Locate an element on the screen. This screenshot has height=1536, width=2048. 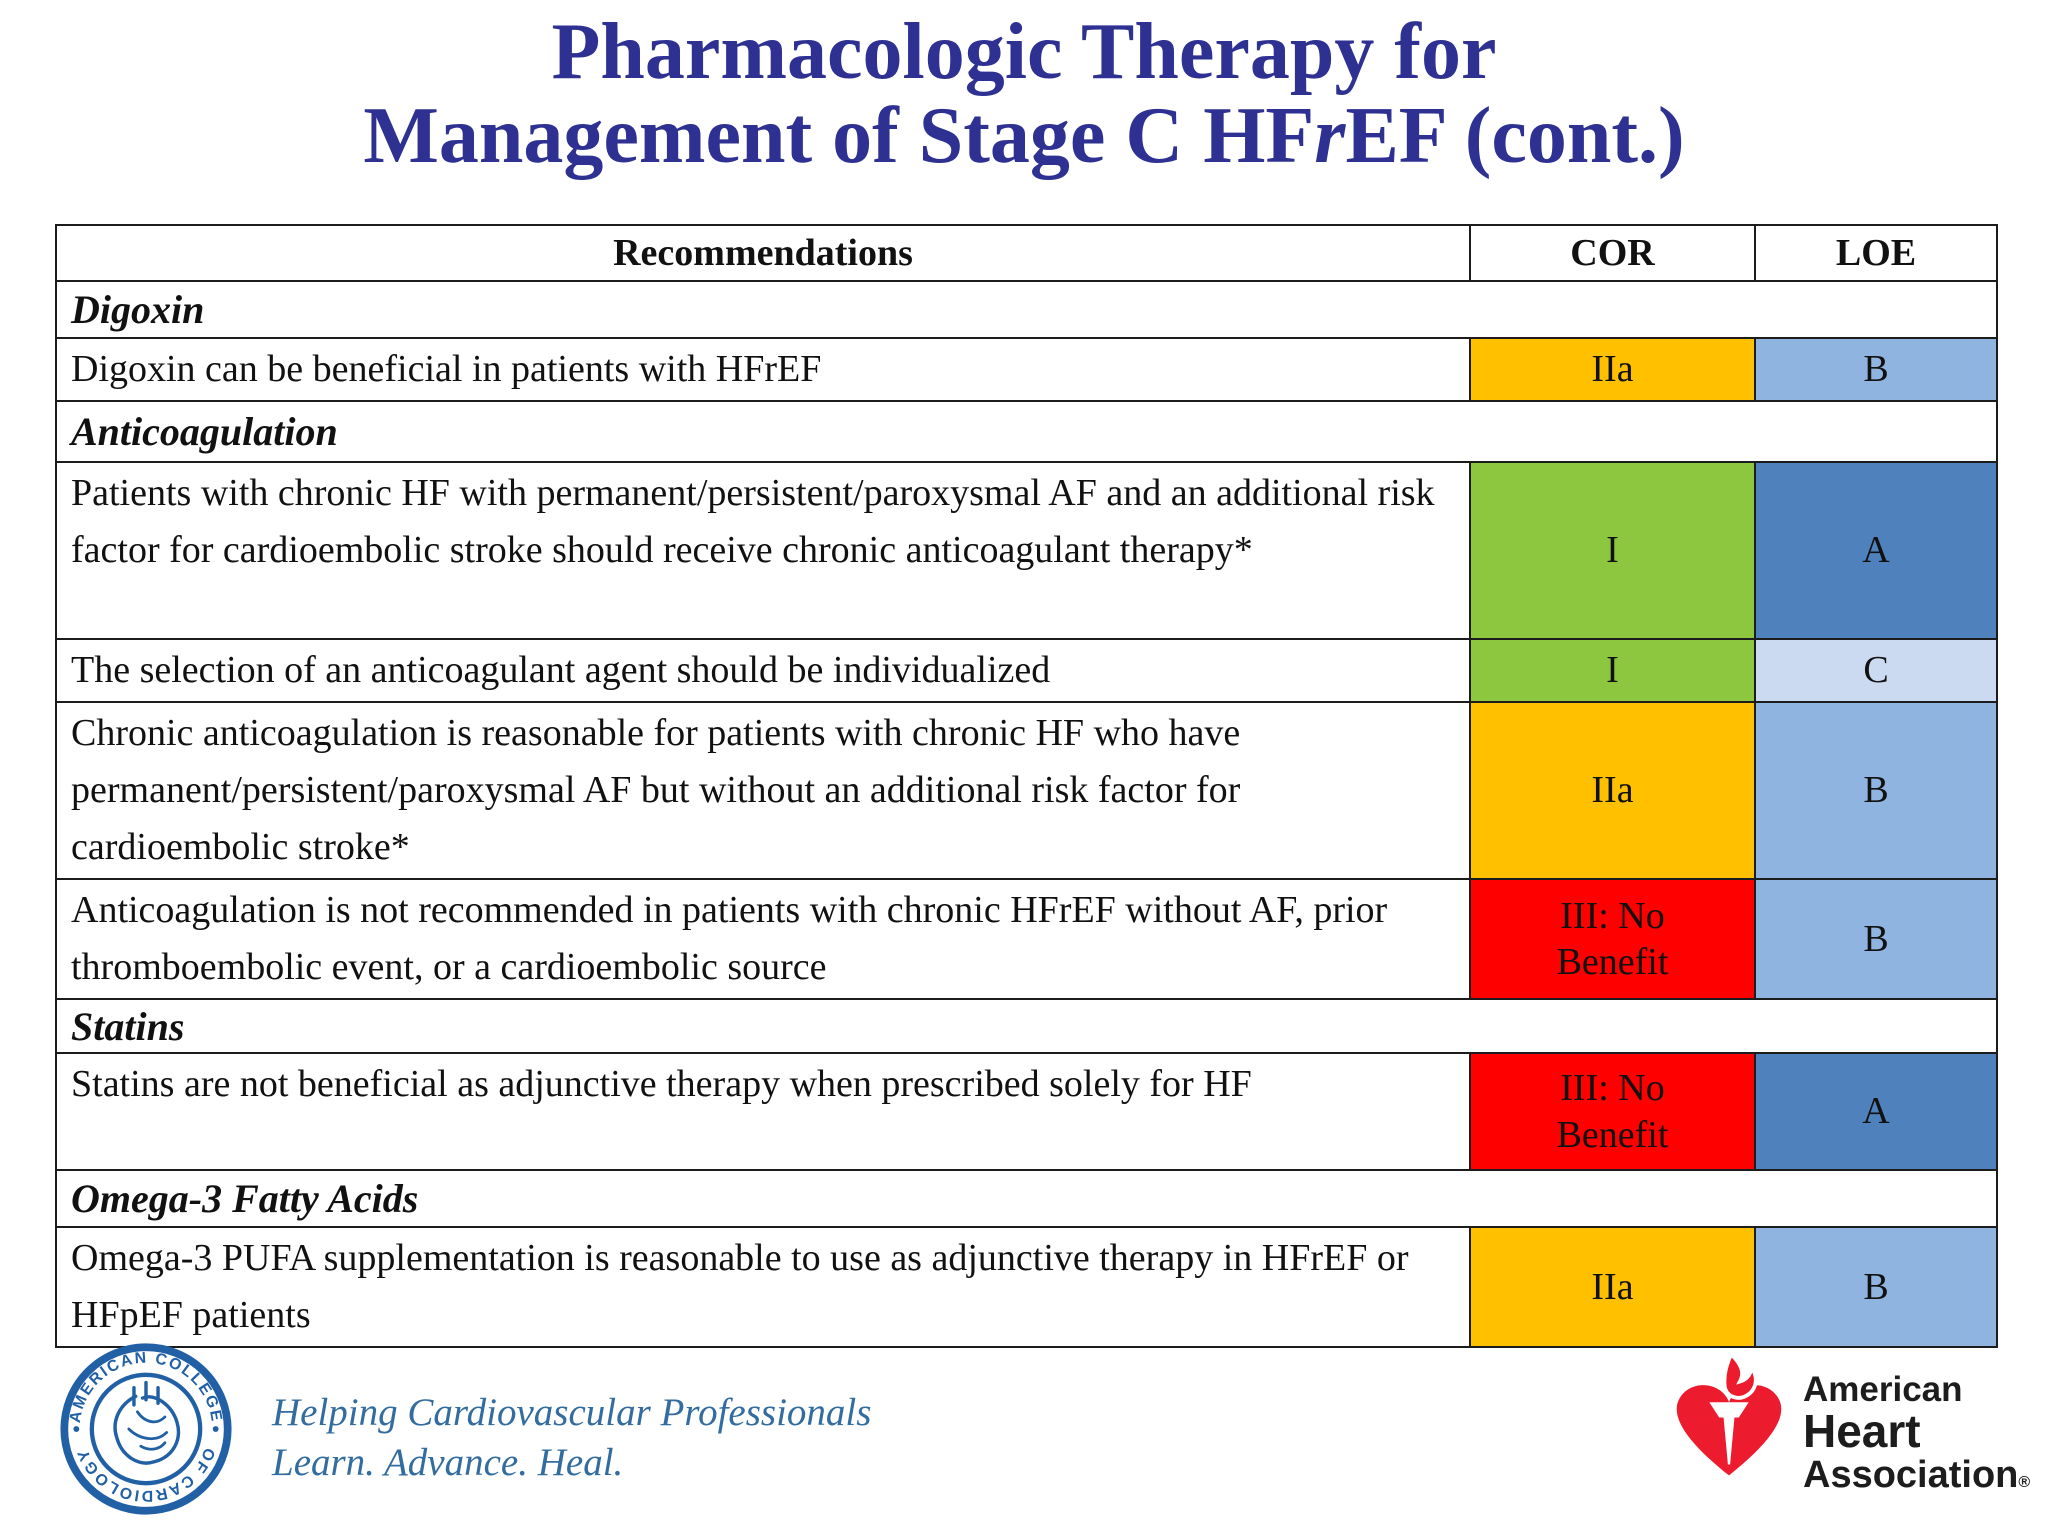
section-header: Statins is located at coordinates (1026, 1026).